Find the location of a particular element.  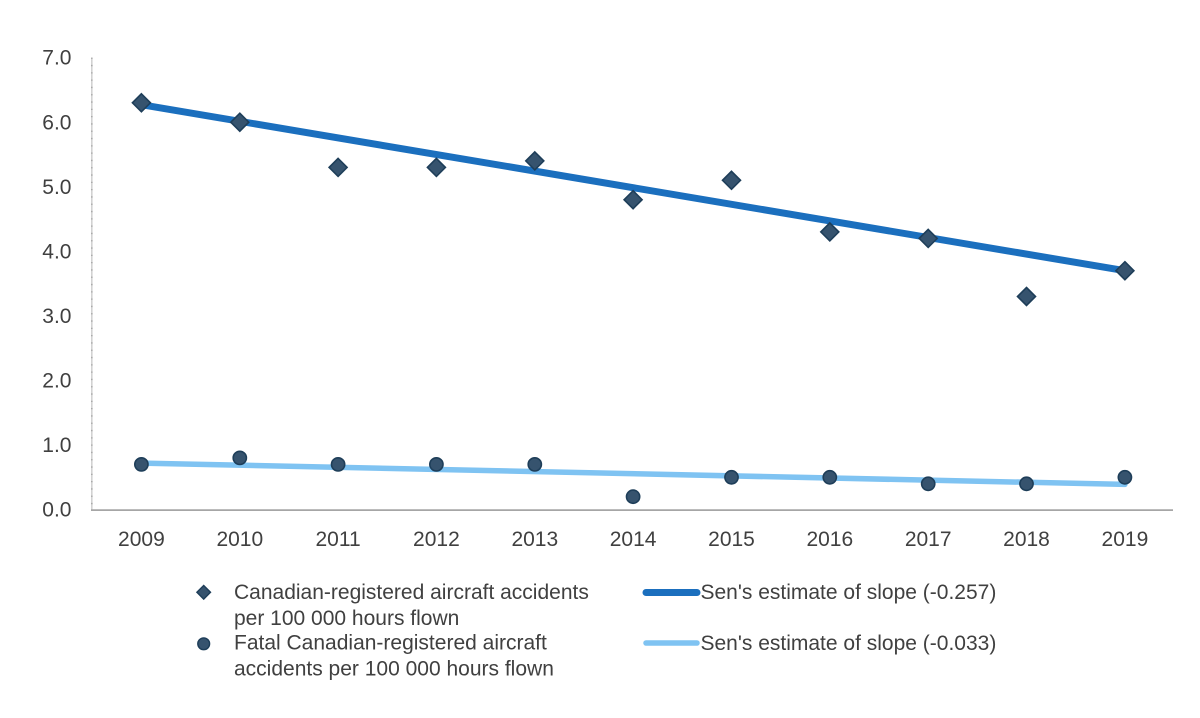

svg-text: 5.0 is located at coordinates (56, 187).